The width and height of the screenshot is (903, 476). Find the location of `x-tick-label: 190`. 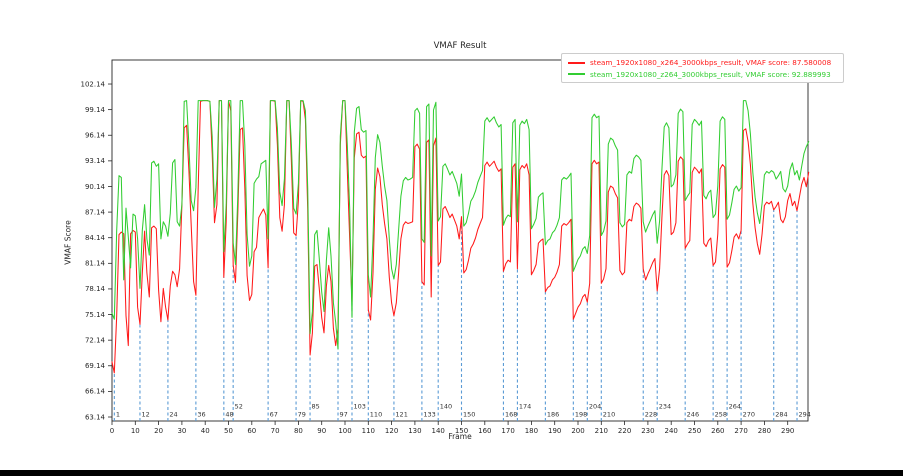

x-tick-label: 190 is located at coordinates (554, 431).